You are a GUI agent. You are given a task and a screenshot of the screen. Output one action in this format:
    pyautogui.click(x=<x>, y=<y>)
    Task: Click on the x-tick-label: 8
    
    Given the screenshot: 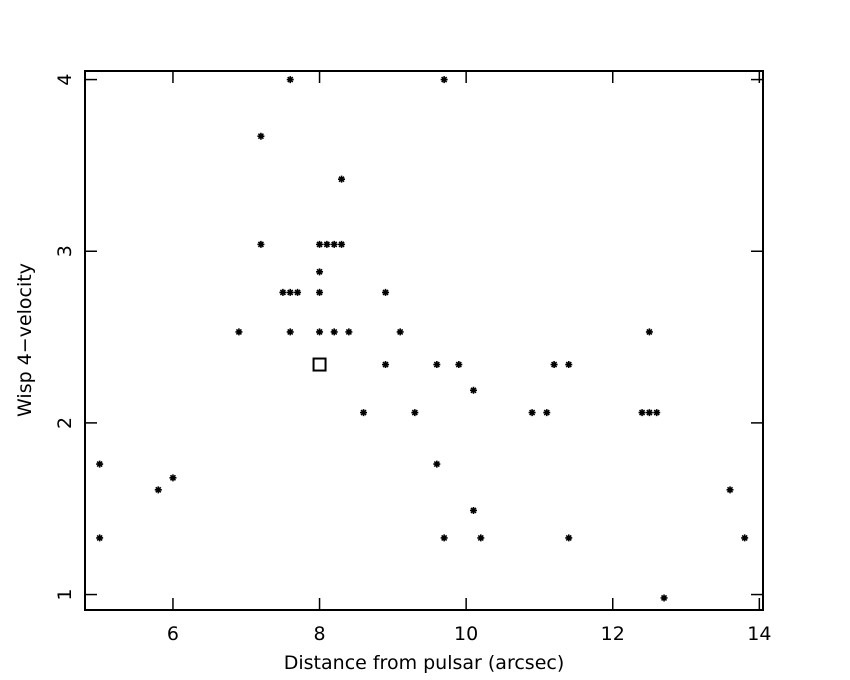 What is the action you would take?
    pyautogui.click(x=320, y=634)
    